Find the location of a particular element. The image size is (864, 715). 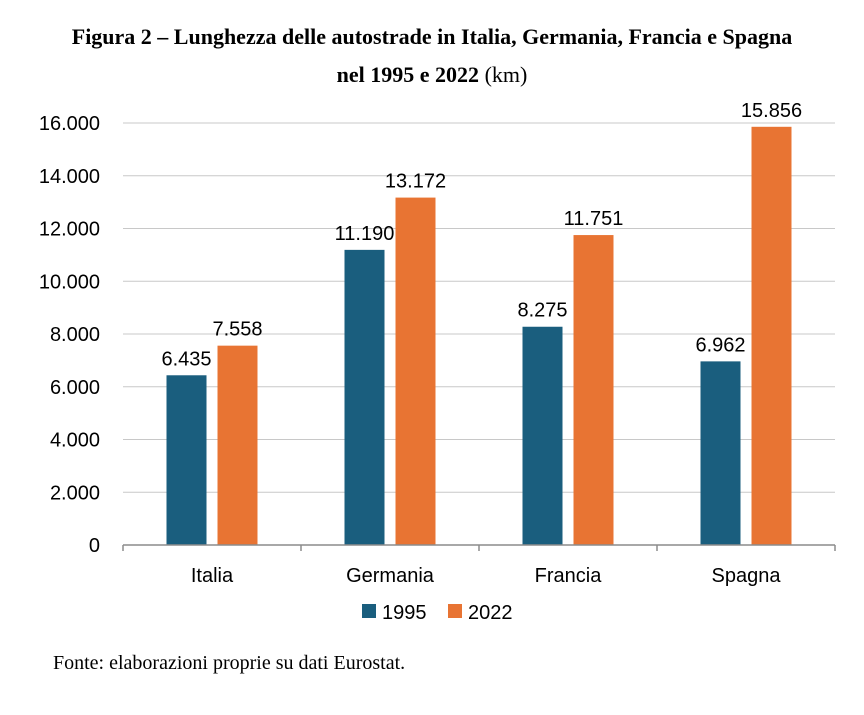

bar-value-label: 8.275 is located at coordinates (542, 311).